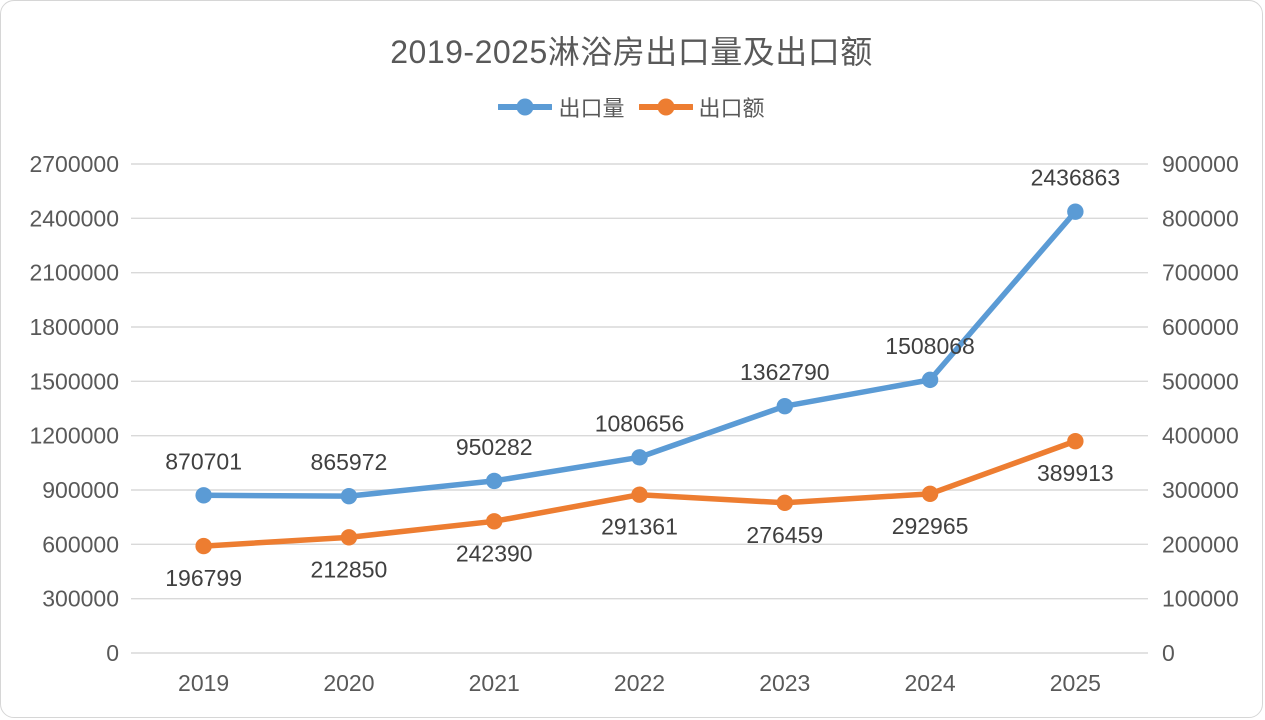 The width and height of the screenshot is (1265, 720). I want to click on x-axis-tick-label: 2021, so click(494, 683).